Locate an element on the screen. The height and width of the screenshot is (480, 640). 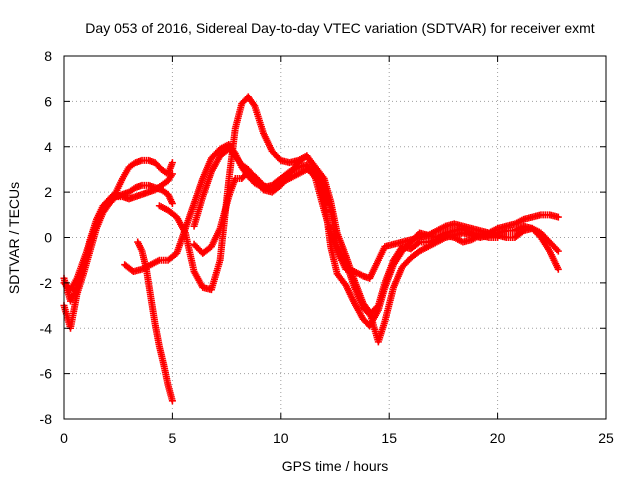
x-tick-label: 0 is located at coordinates (64, 438).